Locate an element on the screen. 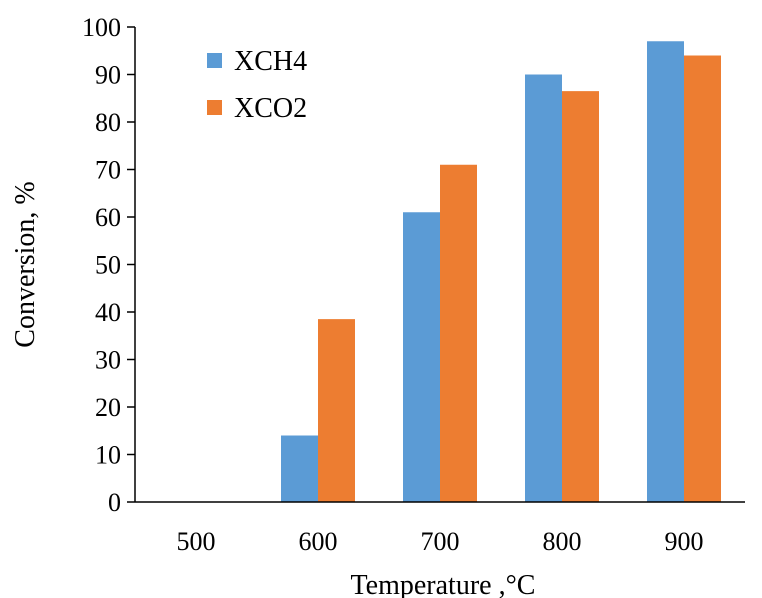  y-tick-label: 70 is located at coordinates (108, 170).